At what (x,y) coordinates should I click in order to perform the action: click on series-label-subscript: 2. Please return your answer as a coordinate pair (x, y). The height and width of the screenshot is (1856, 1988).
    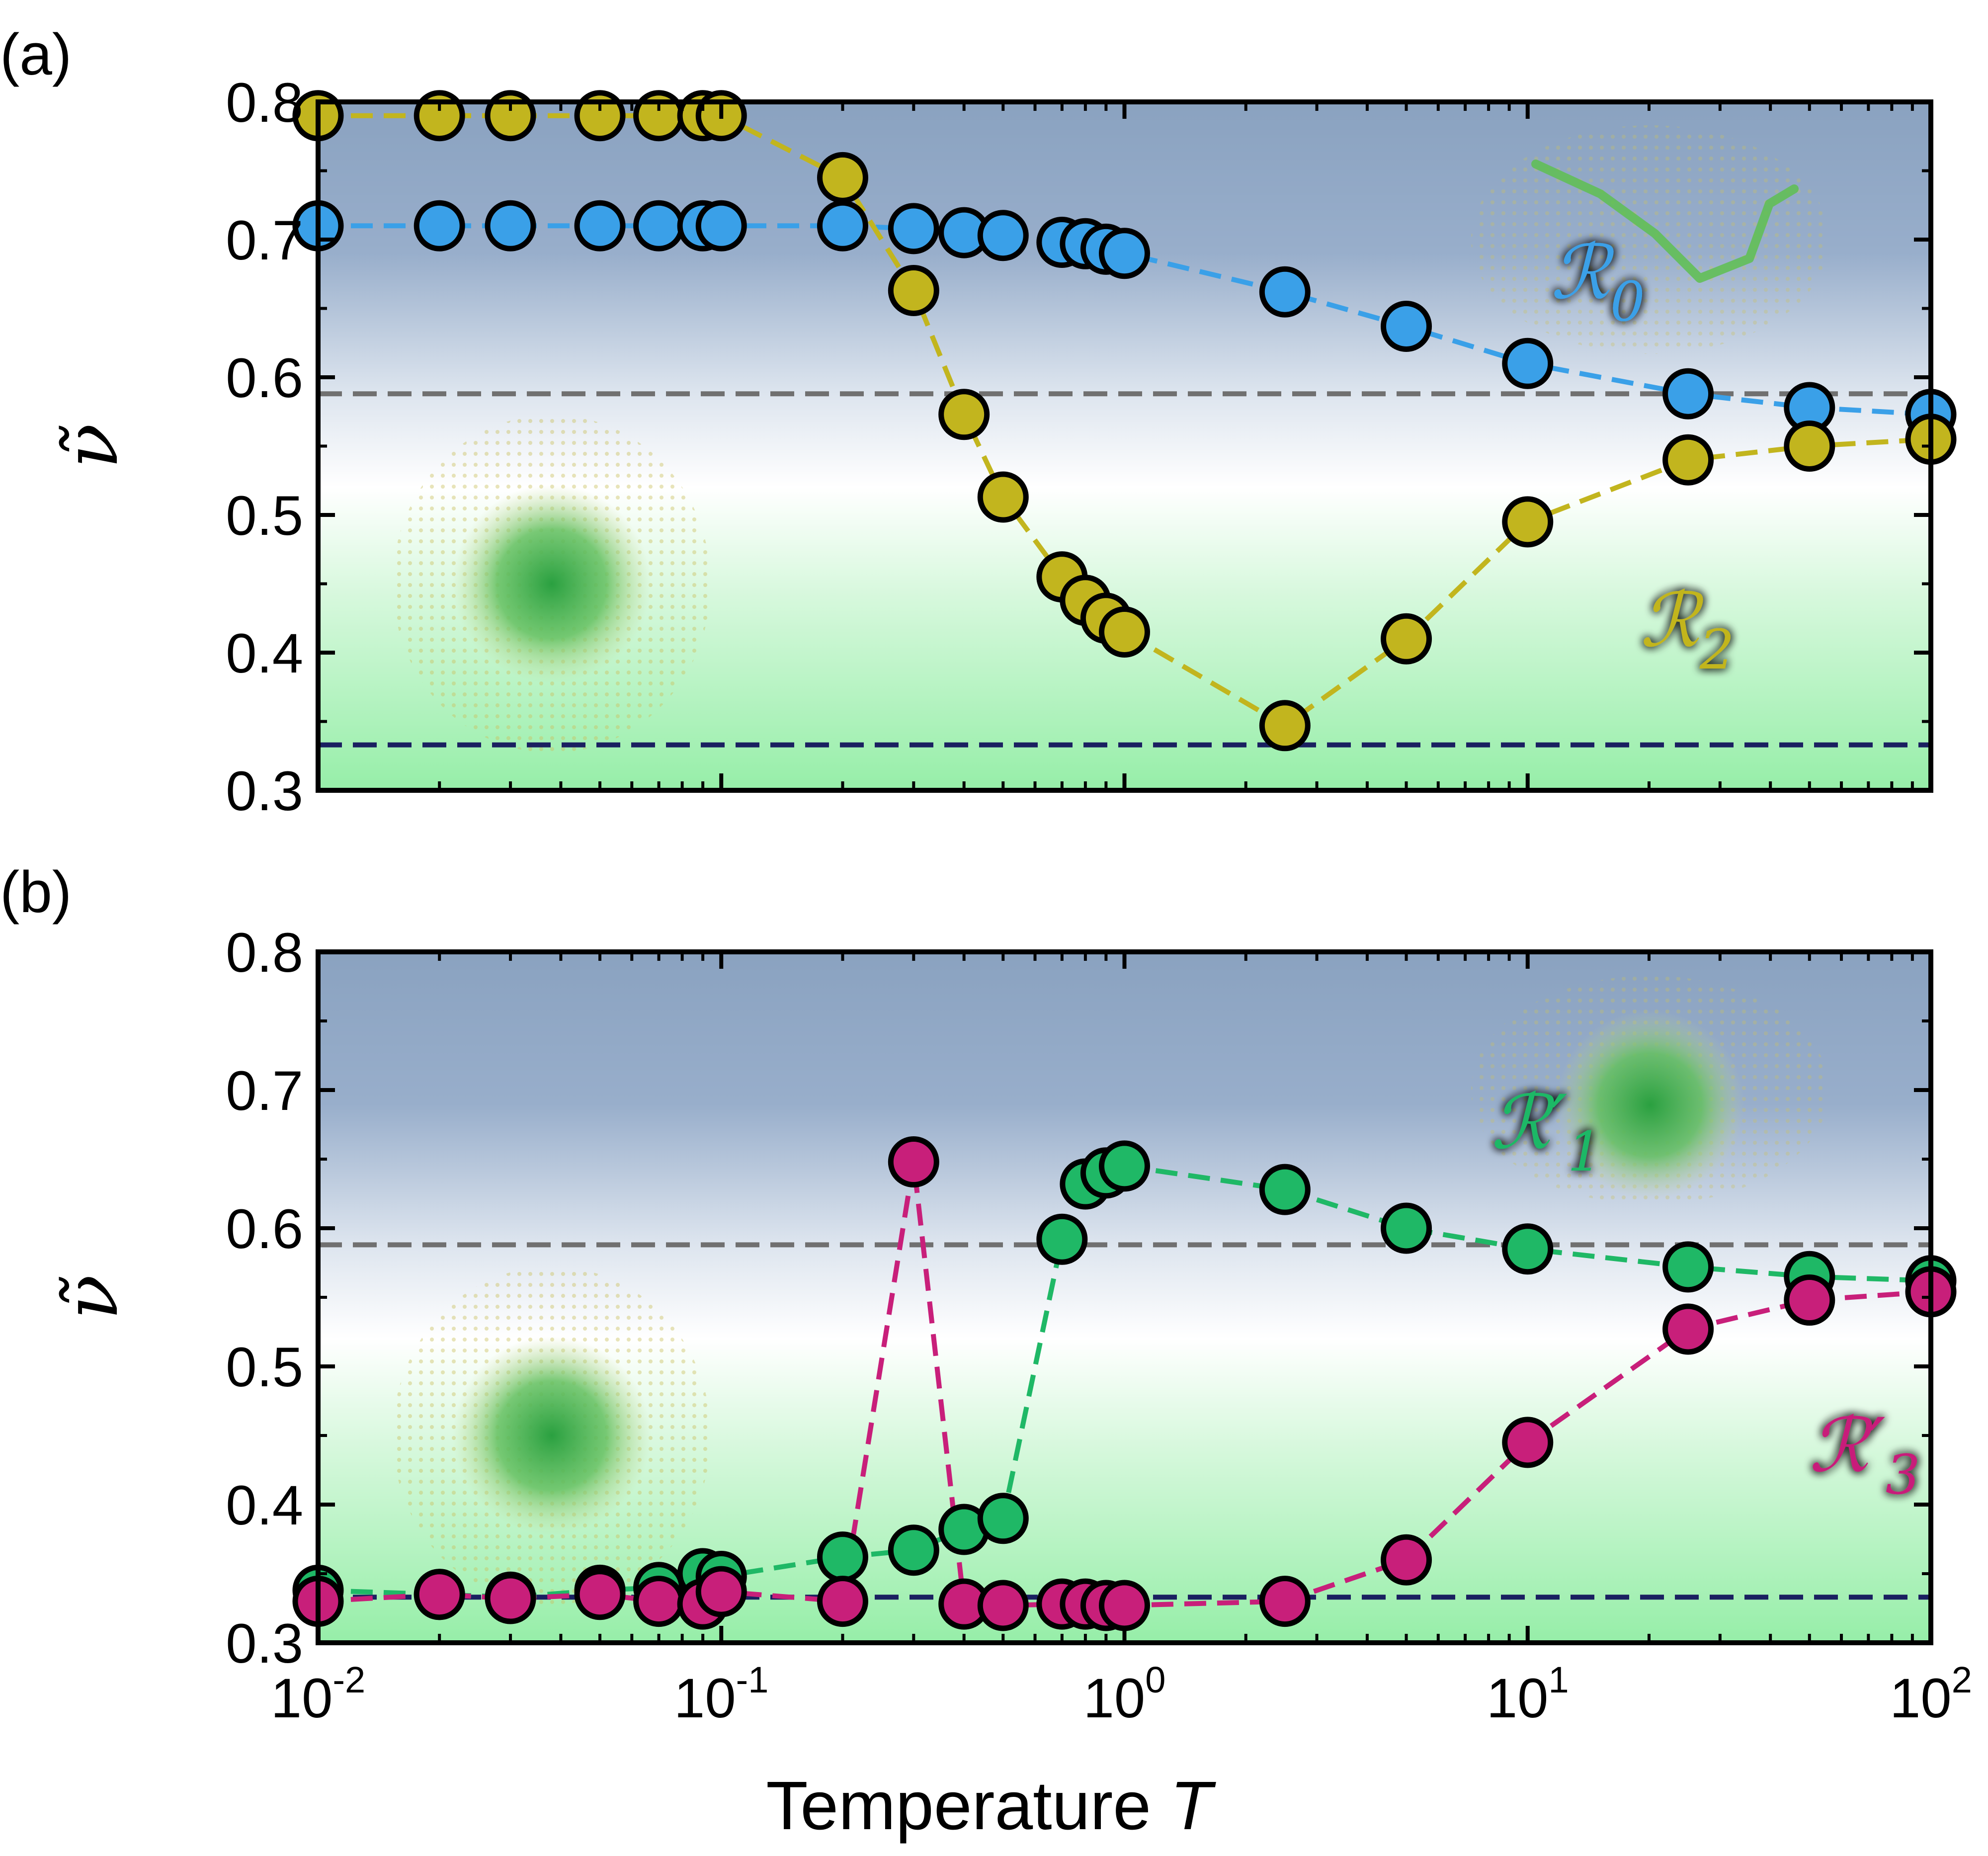
    Looking at the image, I should click on (1717, 649).